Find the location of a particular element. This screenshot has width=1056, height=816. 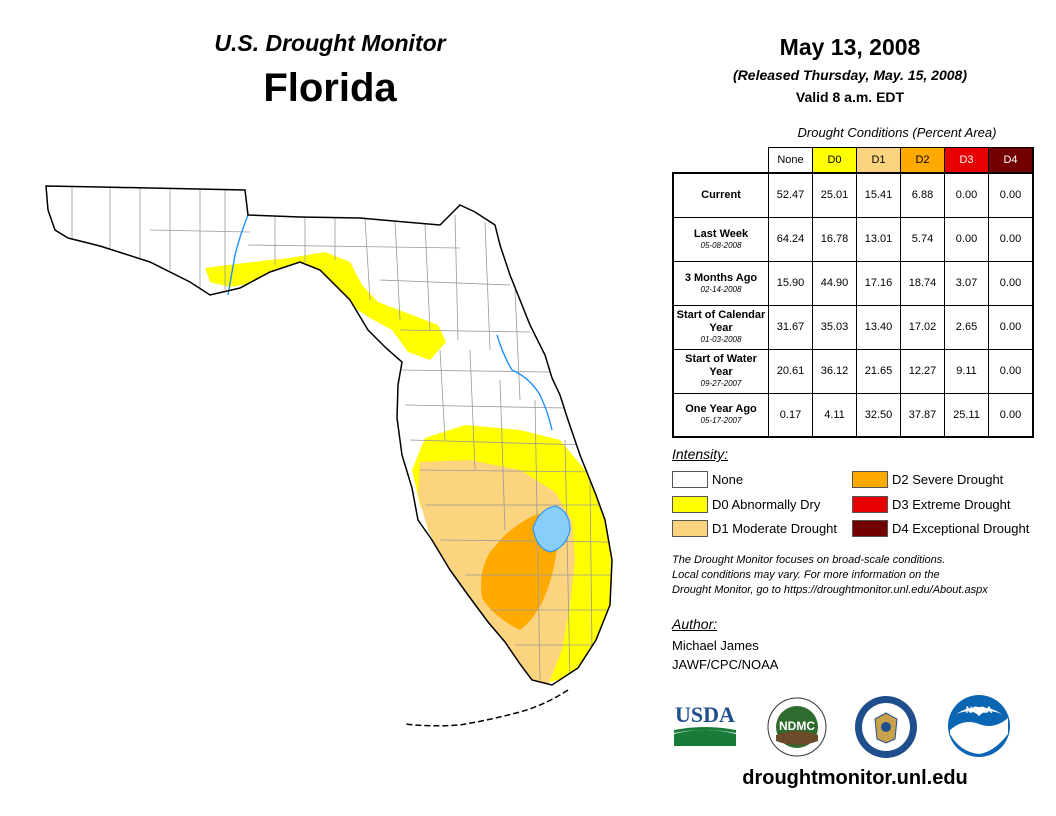

row-date: 05-08-2008 is located at coordinates (721, 245).